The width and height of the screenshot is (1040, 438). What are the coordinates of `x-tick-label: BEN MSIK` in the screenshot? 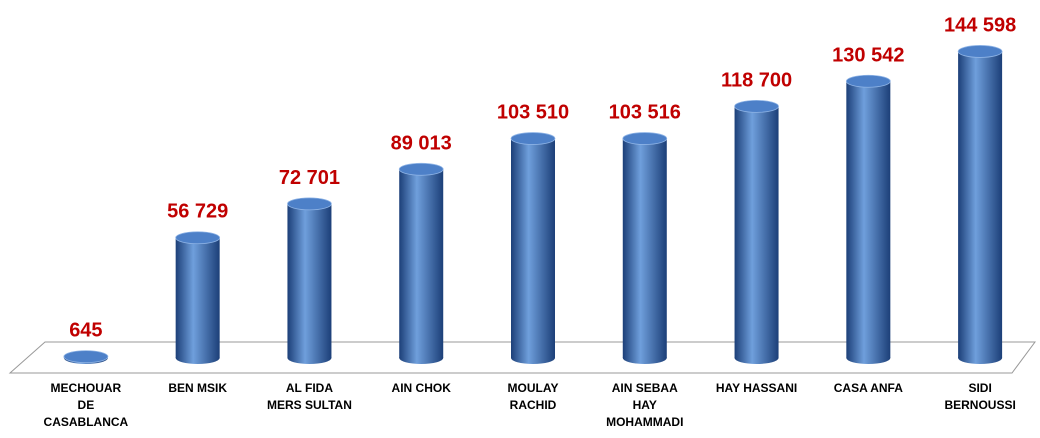 It's located at (197, 388).